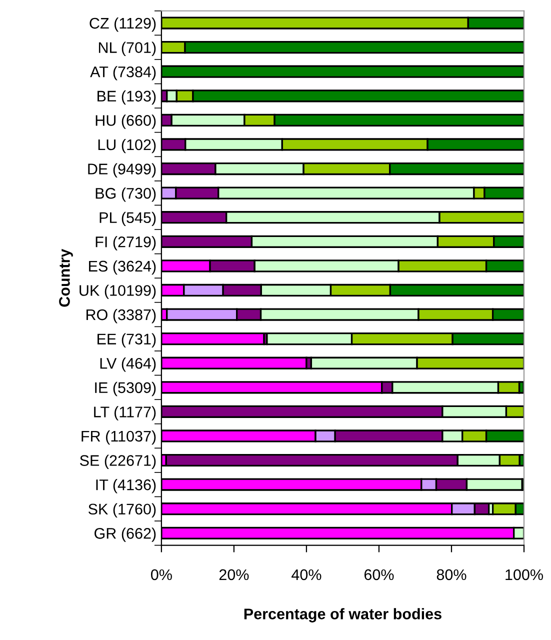  Describe the element at coordinates (66, 277) in the screenshot. I see `y-axis-title: Country` at that location.